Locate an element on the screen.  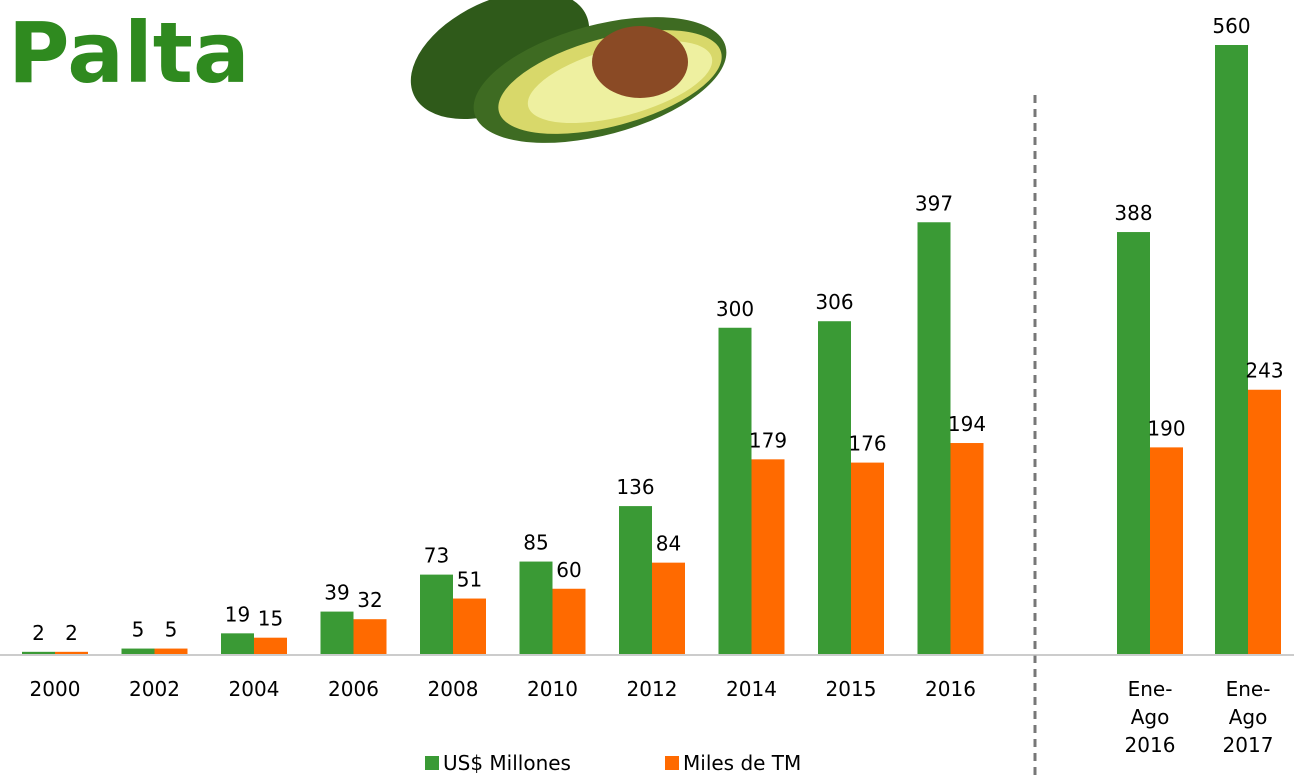
data-label: 73 is located at coordinates (436, 556).